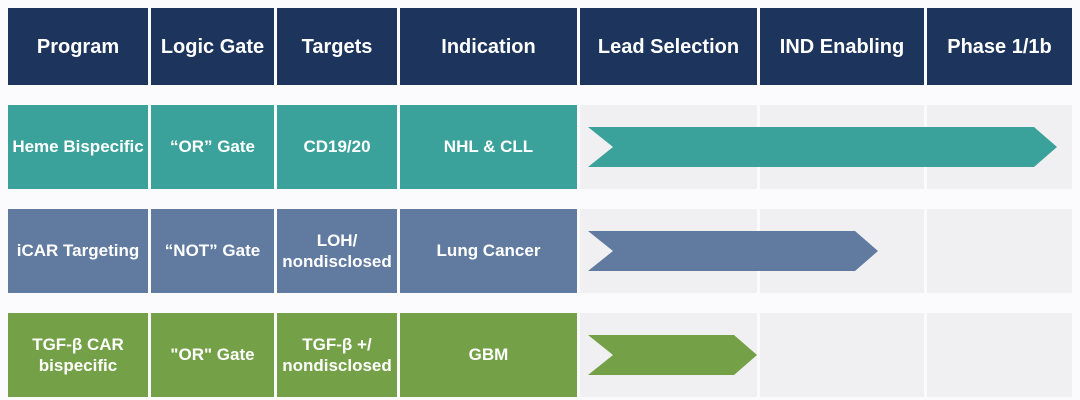 This screenshot has width=1080, height=400. Describe the element at coordinates (488, 251) in the screenshot. I see `indication-cell: Lung Cancer` at that location.